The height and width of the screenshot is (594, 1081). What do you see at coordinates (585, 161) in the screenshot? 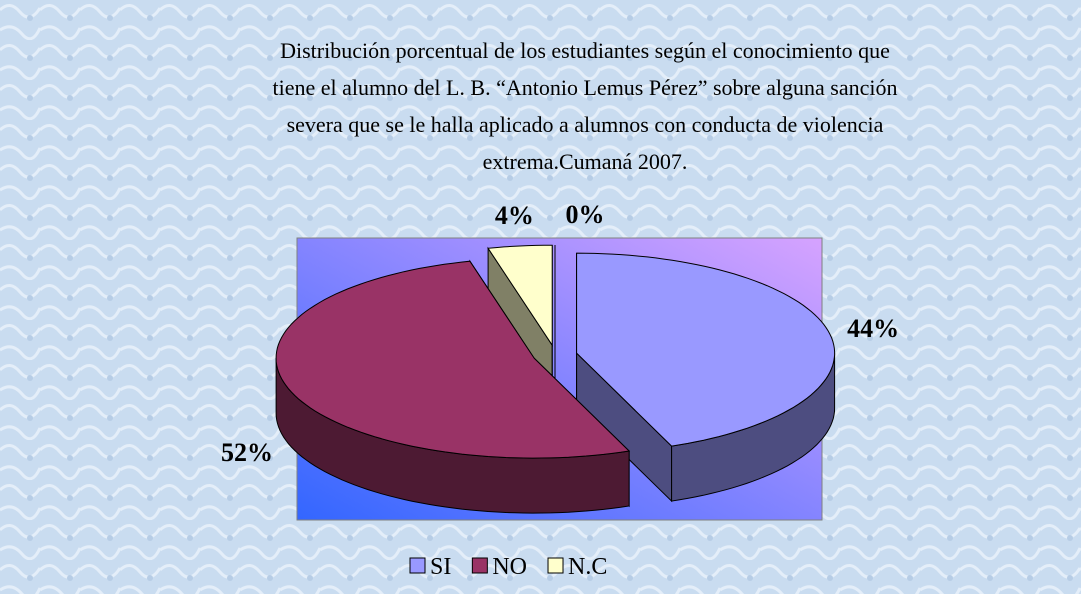
I see `title-line: extrema.Cumaná 2007.` at bounding box center [585, 161].